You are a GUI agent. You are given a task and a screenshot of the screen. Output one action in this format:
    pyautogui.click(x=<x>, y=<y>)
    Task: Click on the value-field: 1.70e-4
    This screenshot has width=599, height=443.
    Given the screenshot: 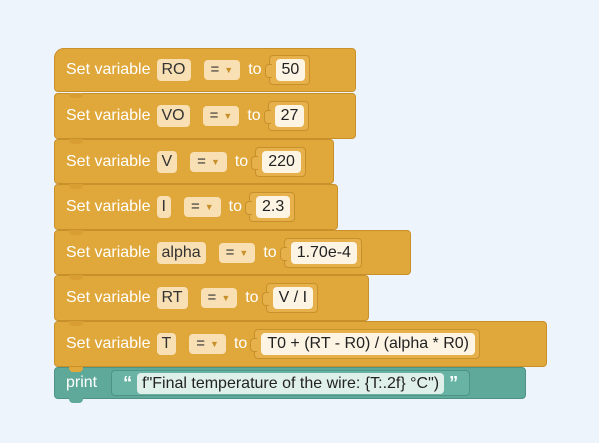 What is the action you would take?
    pyautogui.click(x=323, y=252)
    